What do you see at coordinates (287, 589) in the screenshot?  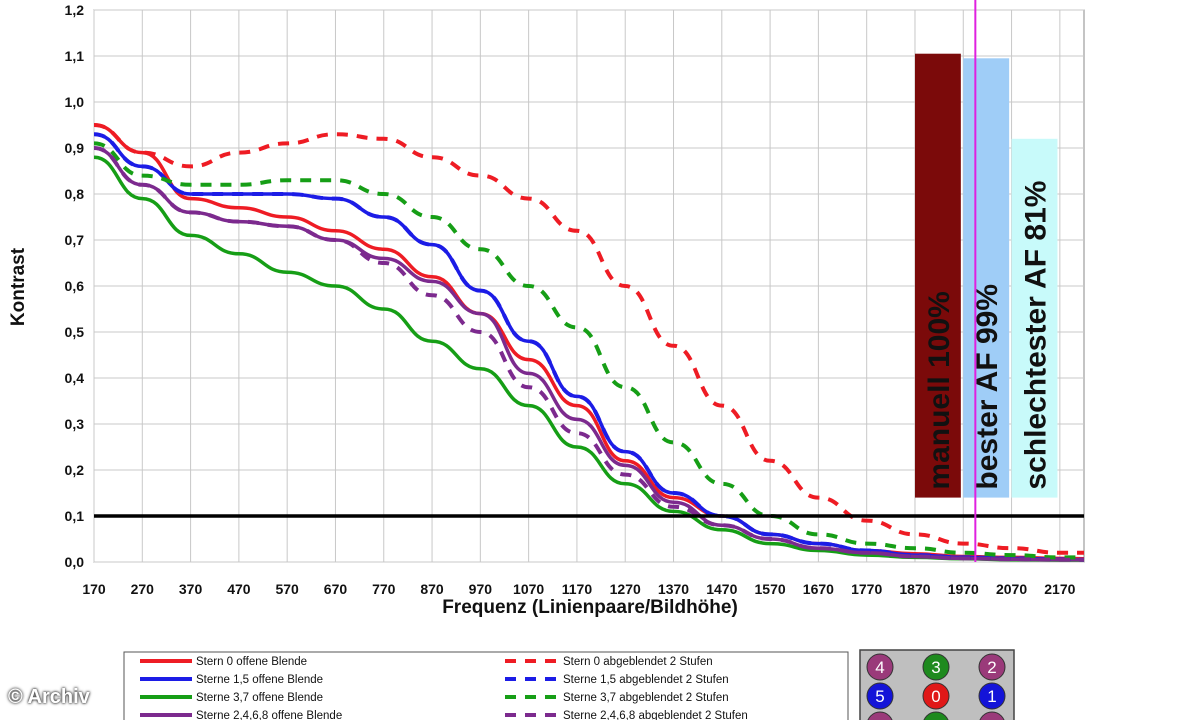 I see `x-tick-label: 570` at bounding box center [287, 589].